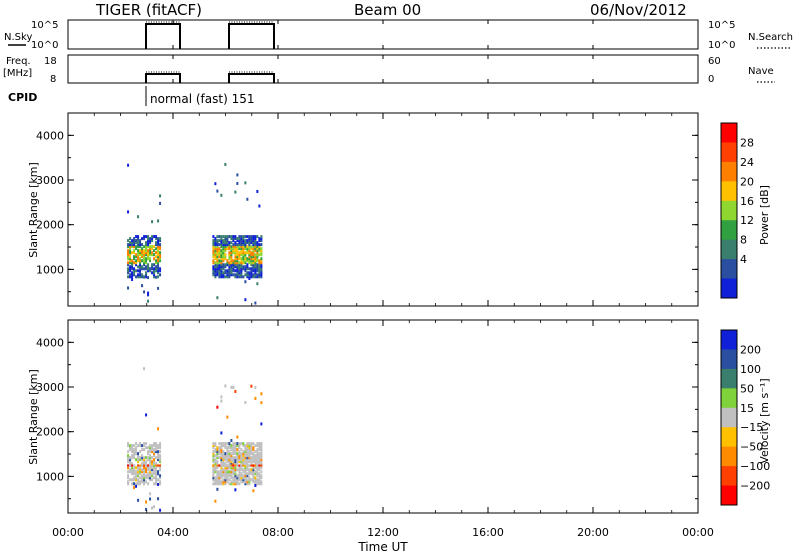 The image size is (800, 554). Describe the element at coordinates (488, 532) in the screenshot. I see `x-tick-label: 16:00` at that location.